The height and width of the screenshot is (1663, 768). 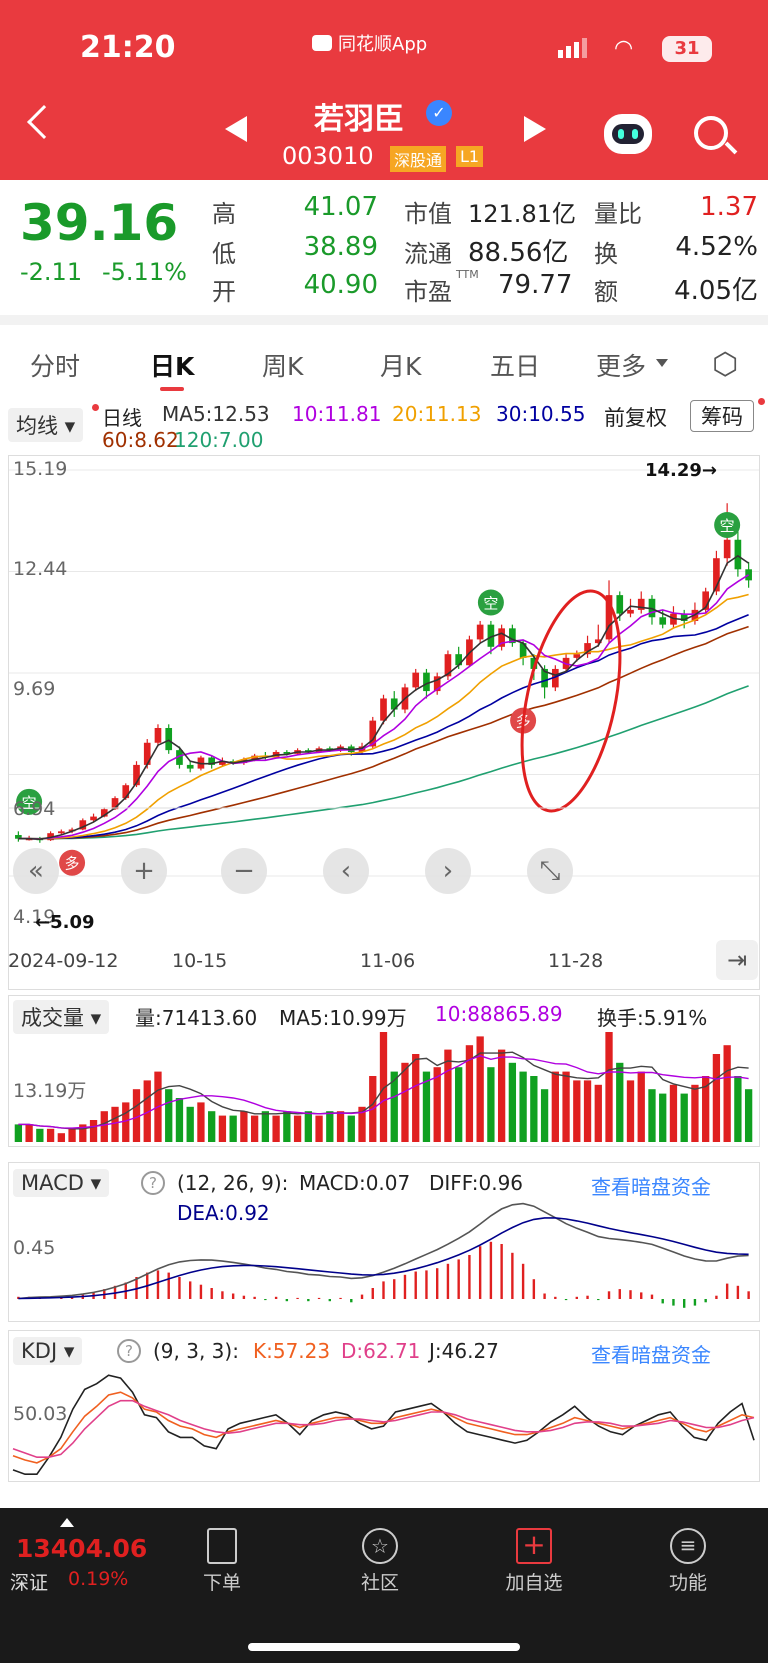 I want to click on scroll-left-button: ‹, so click(x=346, y=871).